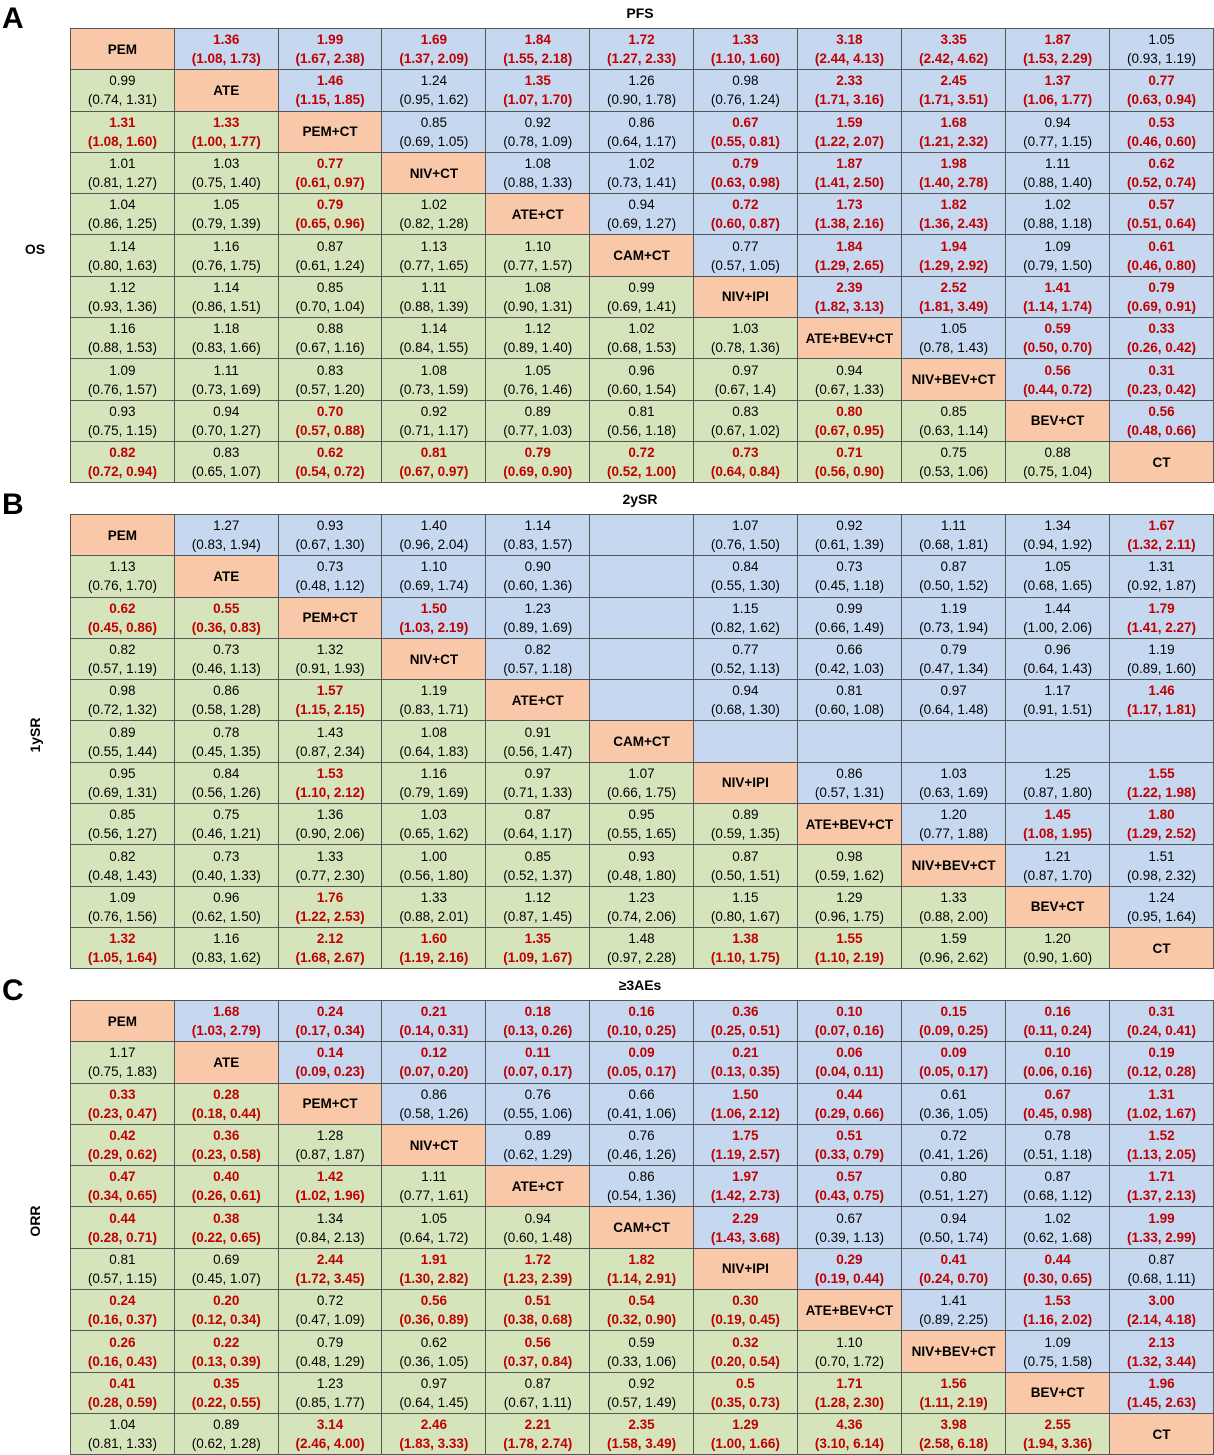 This screenshot has width=1214, height=1455. What do you see at coordinates (849, 1269) in the screenshot?
I see `upper-cell: 0.29 (0.19, 0.44)` at bounding box center [849, 1269].